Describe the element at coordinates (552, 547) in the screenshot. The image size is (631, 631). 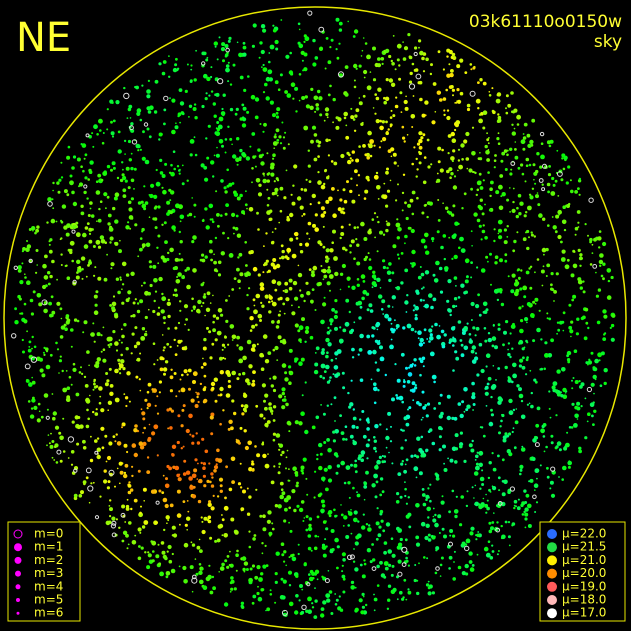
I see `brightness-swatch` at that location.